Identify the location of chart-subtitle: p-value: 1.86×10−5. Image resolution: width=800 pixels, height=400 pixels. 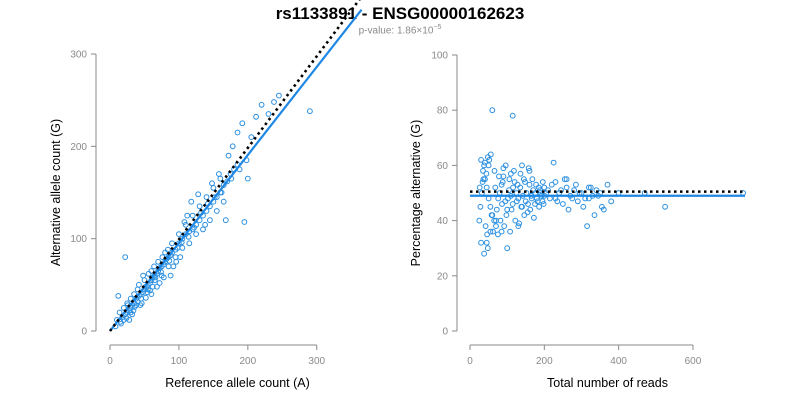
(400, 30).